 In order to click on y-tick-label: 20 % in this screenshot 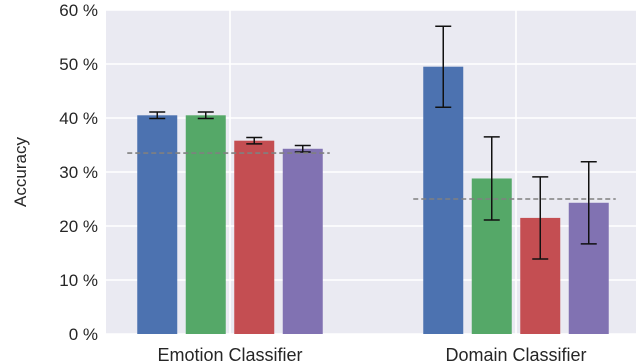, I will do `click(78, 226)`.